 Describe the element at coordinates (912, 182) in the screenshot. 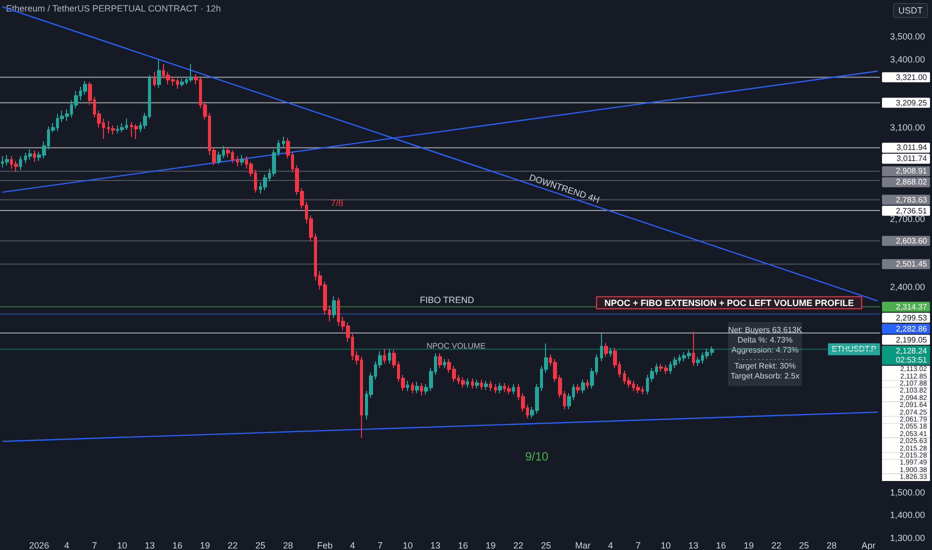

I see `ref-line-label: 2,868.02` at that location.